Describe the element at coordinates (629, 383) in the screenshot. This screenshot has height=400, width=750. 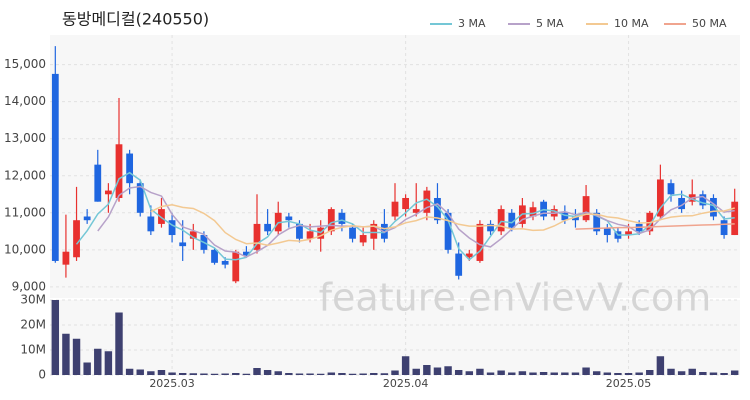
I see `x-tick-label: 2025.05` at that location.